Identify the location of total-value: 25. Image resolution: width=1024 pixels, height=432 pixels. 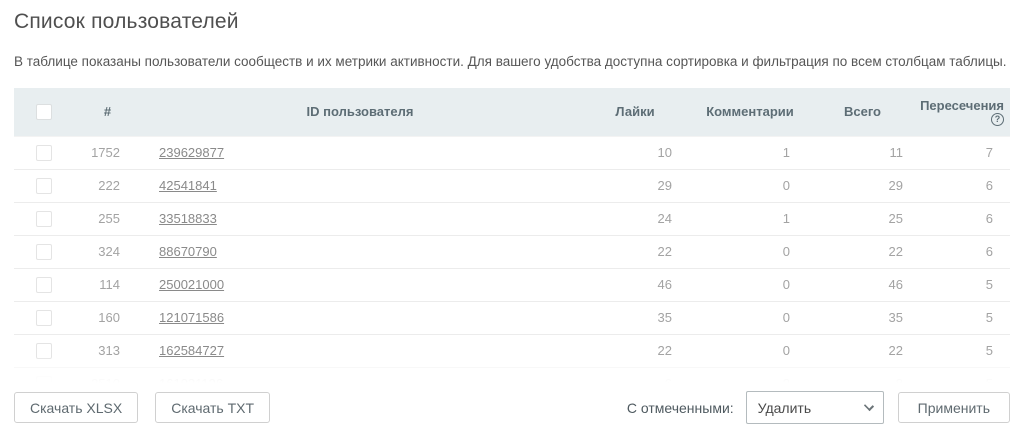
(862, 219).